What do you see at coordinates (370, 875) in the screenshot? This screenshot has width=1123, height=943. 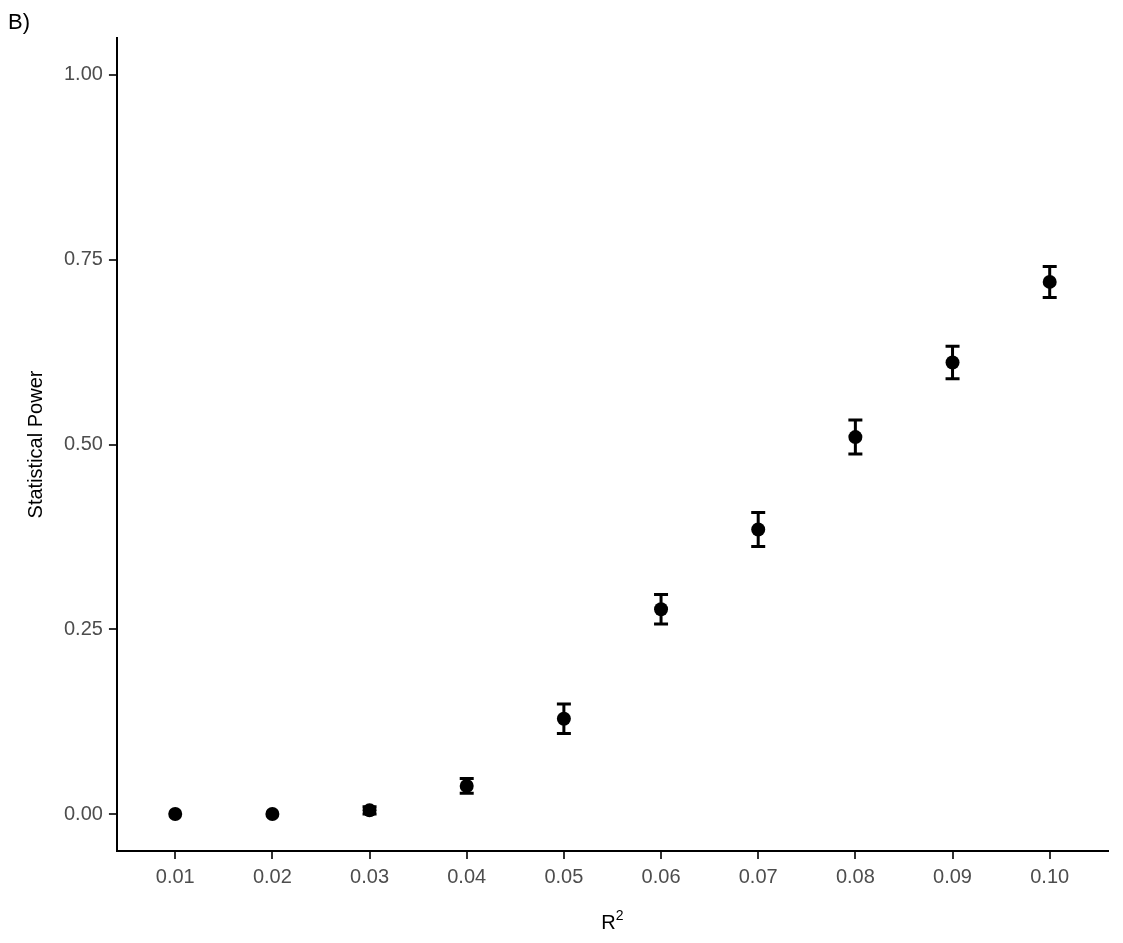 I see `x-tick-label: 0.03` at bounding box center [370, 875].